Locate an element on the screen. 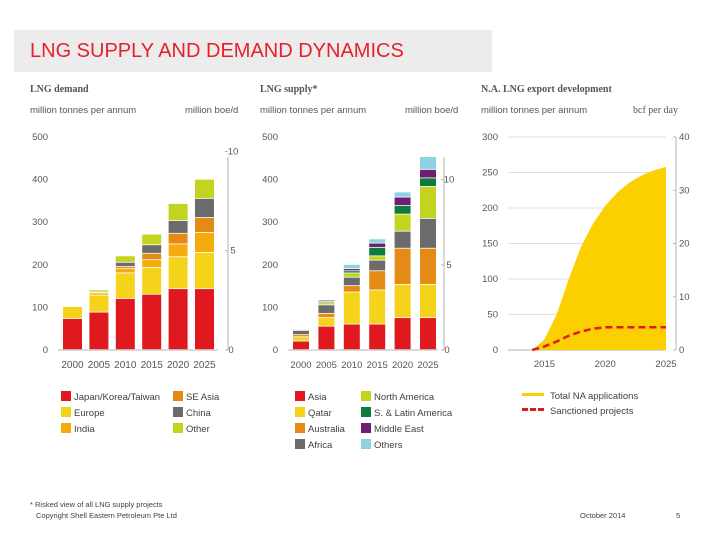 The image size is (720, 540). date: October 2014 is located at coordinates (603, 515).